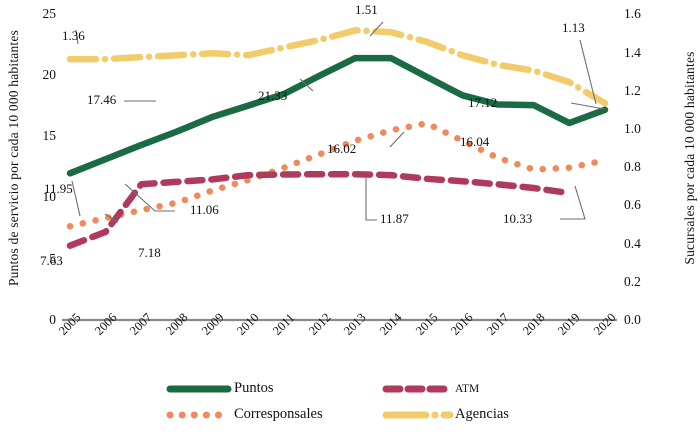  What do you see at coordinates (337, 67) in the screenshot?
I see `series-line-agencias` at bounding box center [337, 67].